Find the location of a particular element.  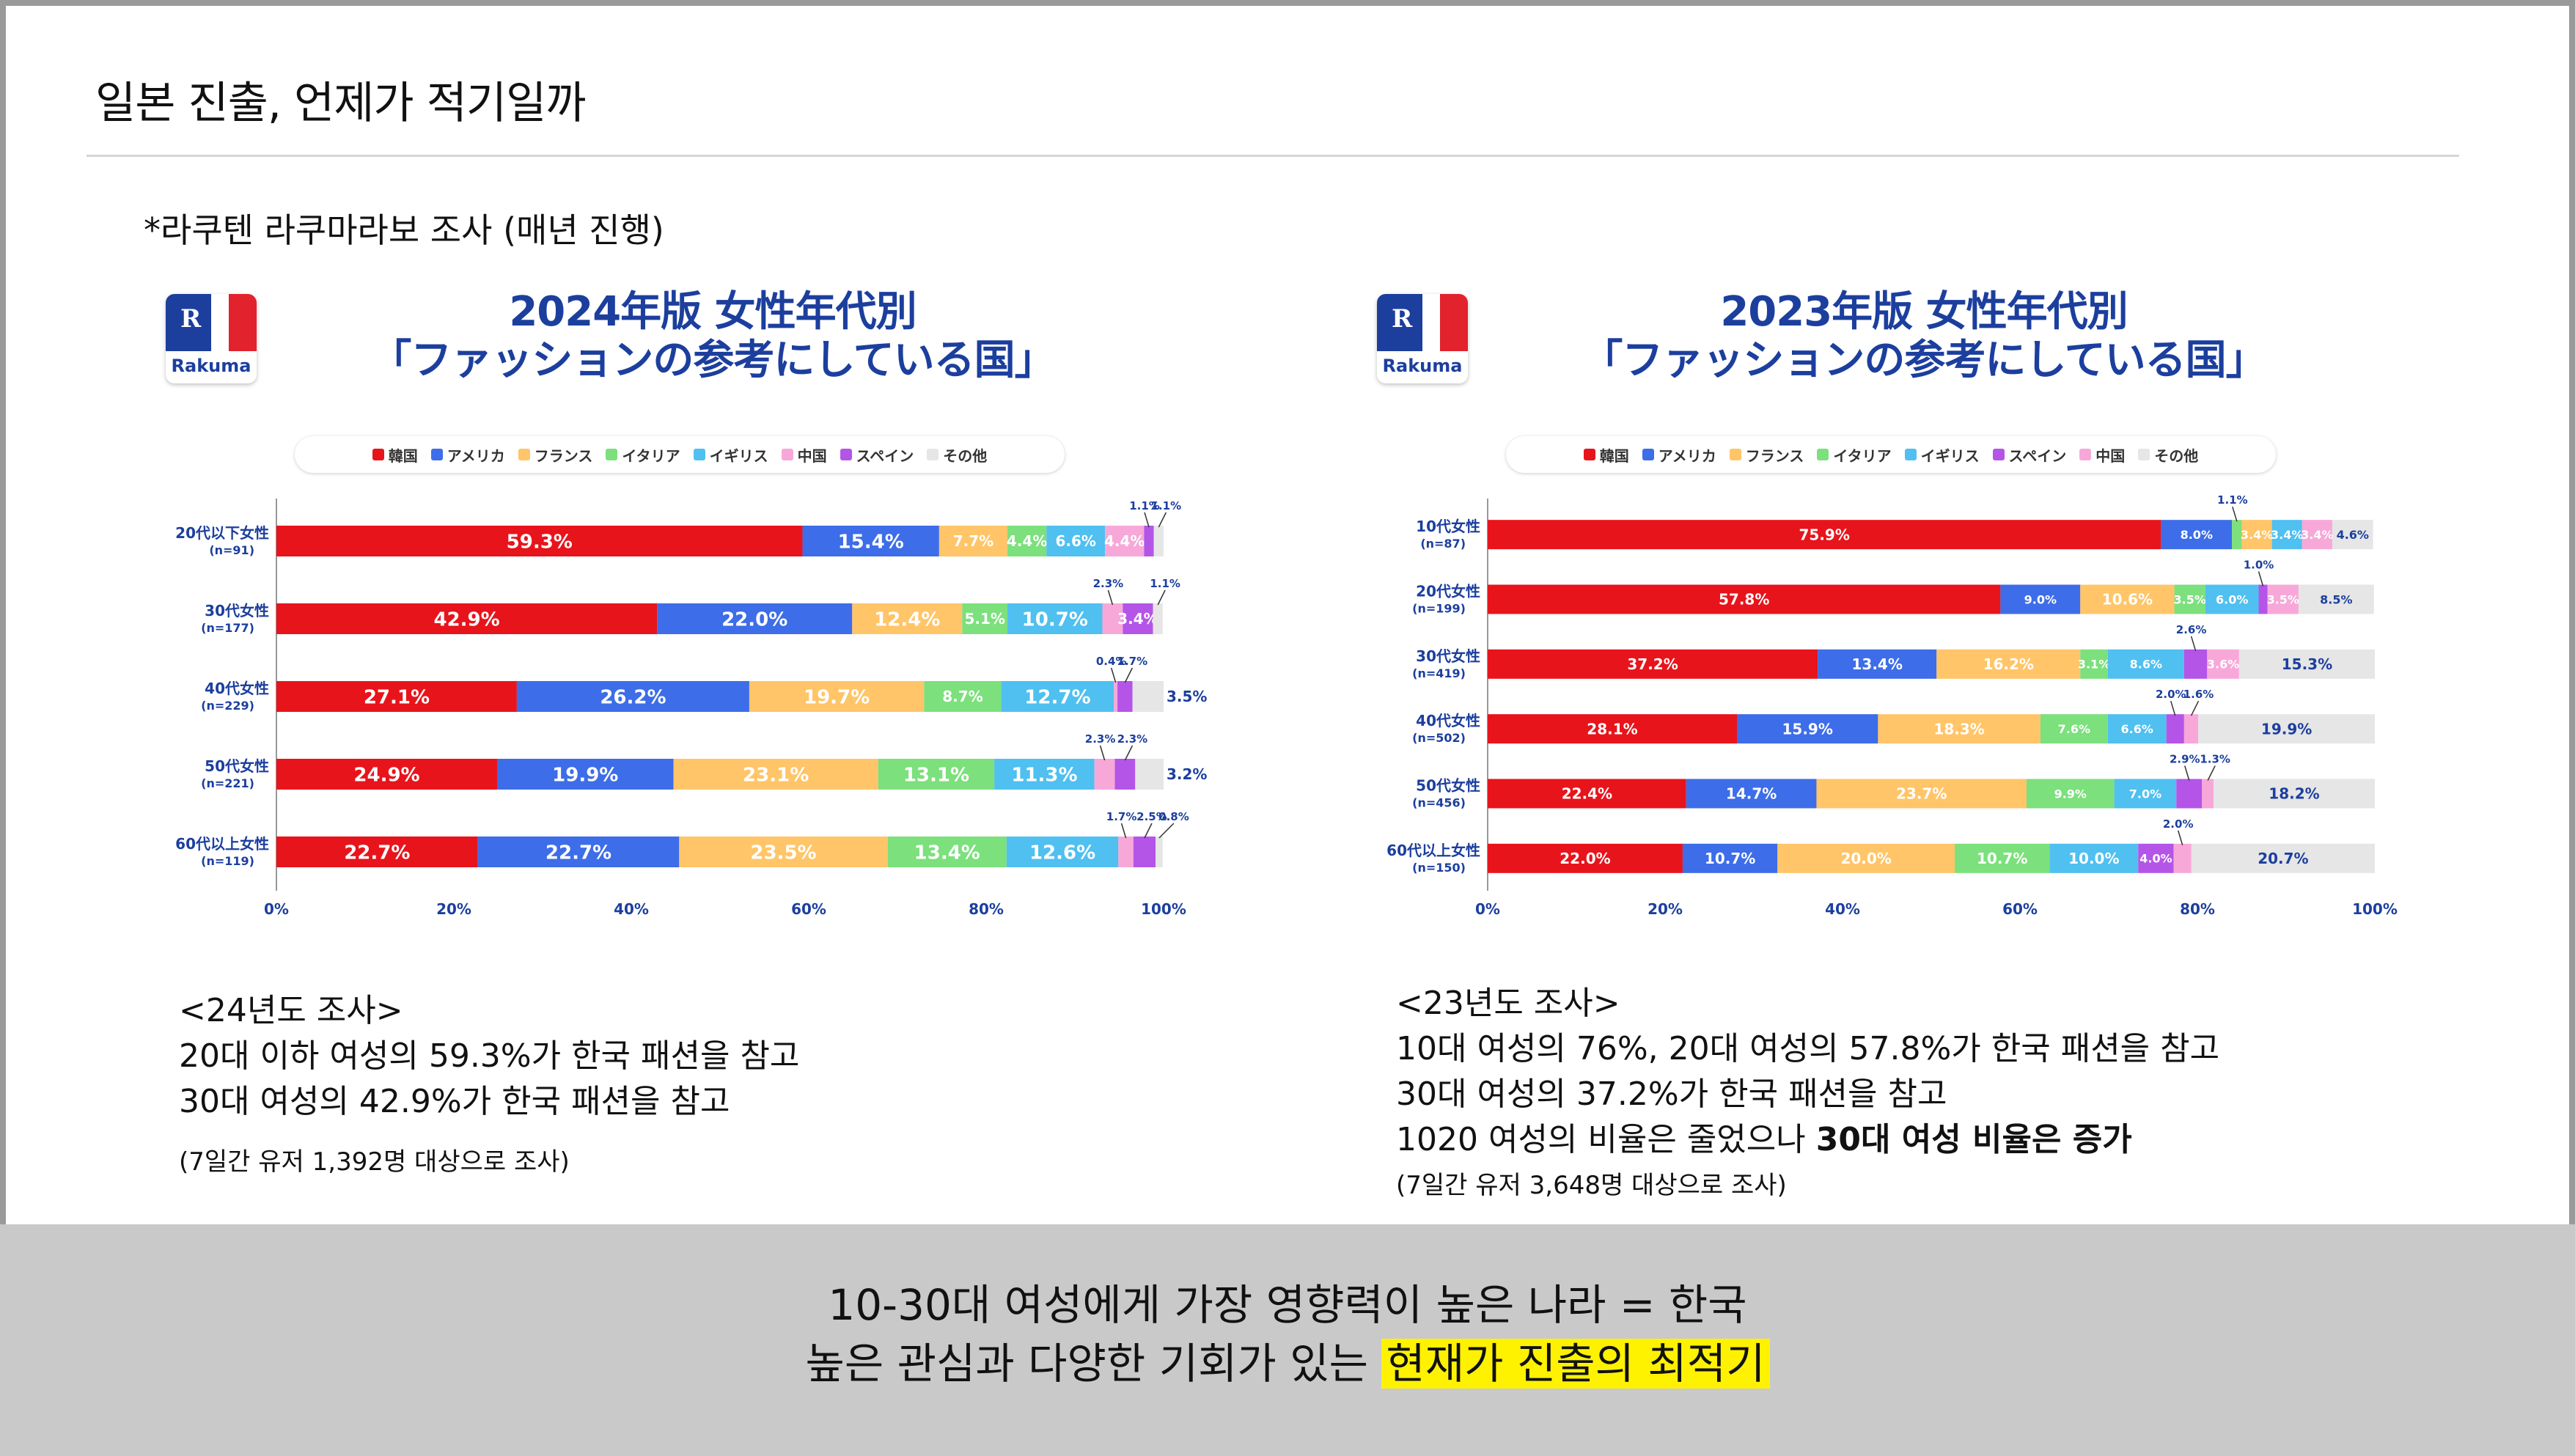

data-label: 12.6% is located at coordinates (1062, 853).